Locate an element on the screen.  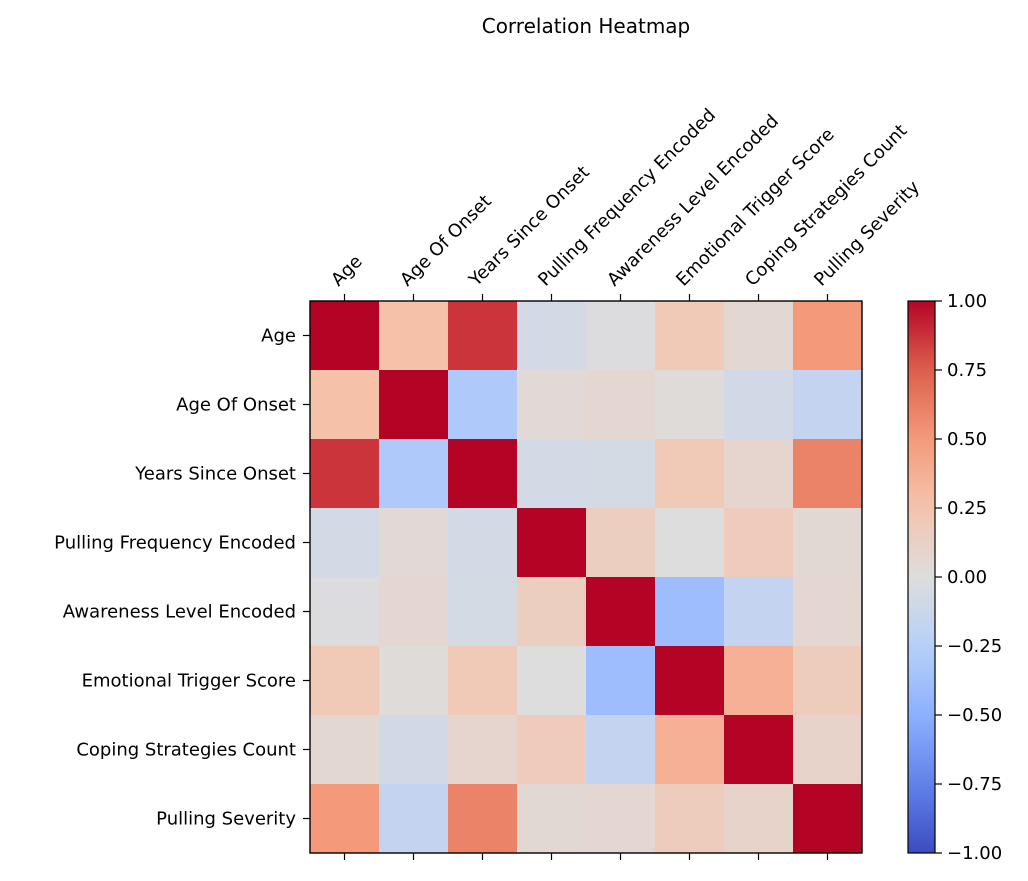
y-tick-label: Age is located at coordinates (278, 336).